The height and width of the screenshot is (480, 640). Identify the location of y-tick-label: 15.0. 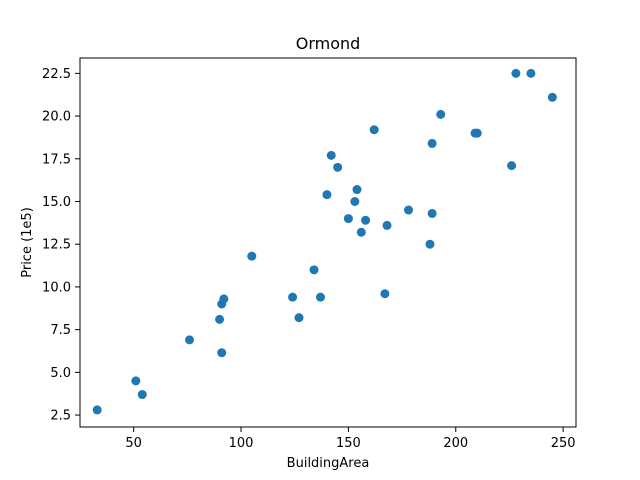
(56, 202).